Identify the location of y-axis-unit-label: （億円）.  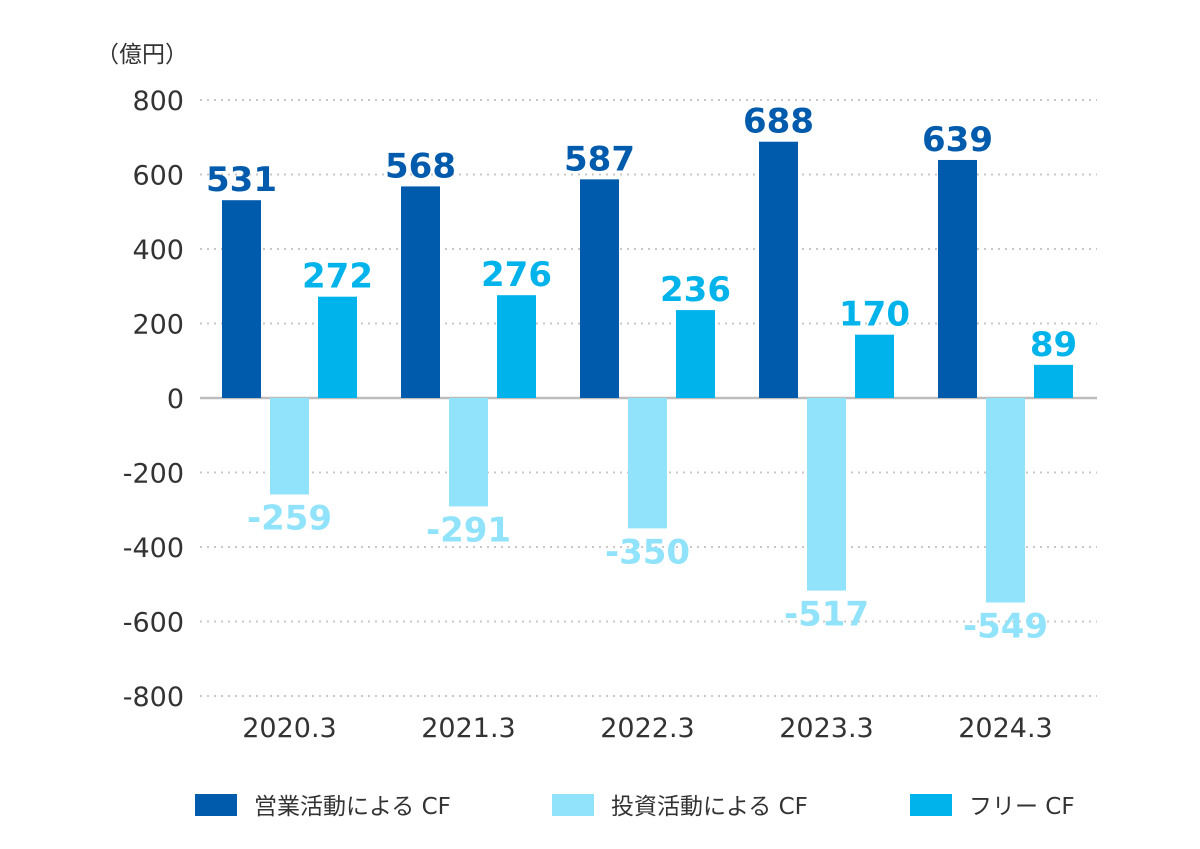
(142, 55).